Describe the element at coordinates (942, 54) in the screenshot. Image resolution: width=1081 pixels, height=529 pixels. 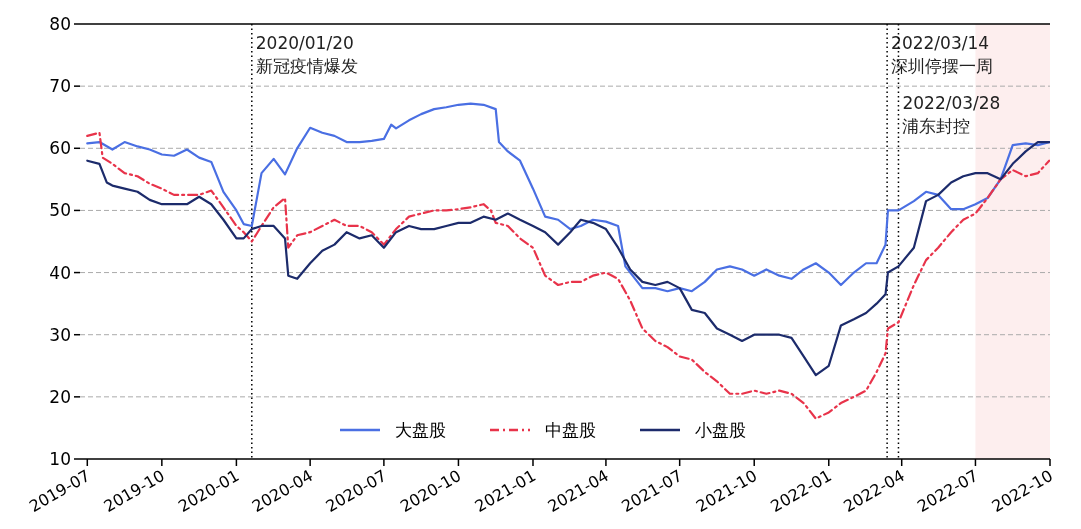
I see `ref-line-label: 2022/03/14 深圳停摆一周` at that location.